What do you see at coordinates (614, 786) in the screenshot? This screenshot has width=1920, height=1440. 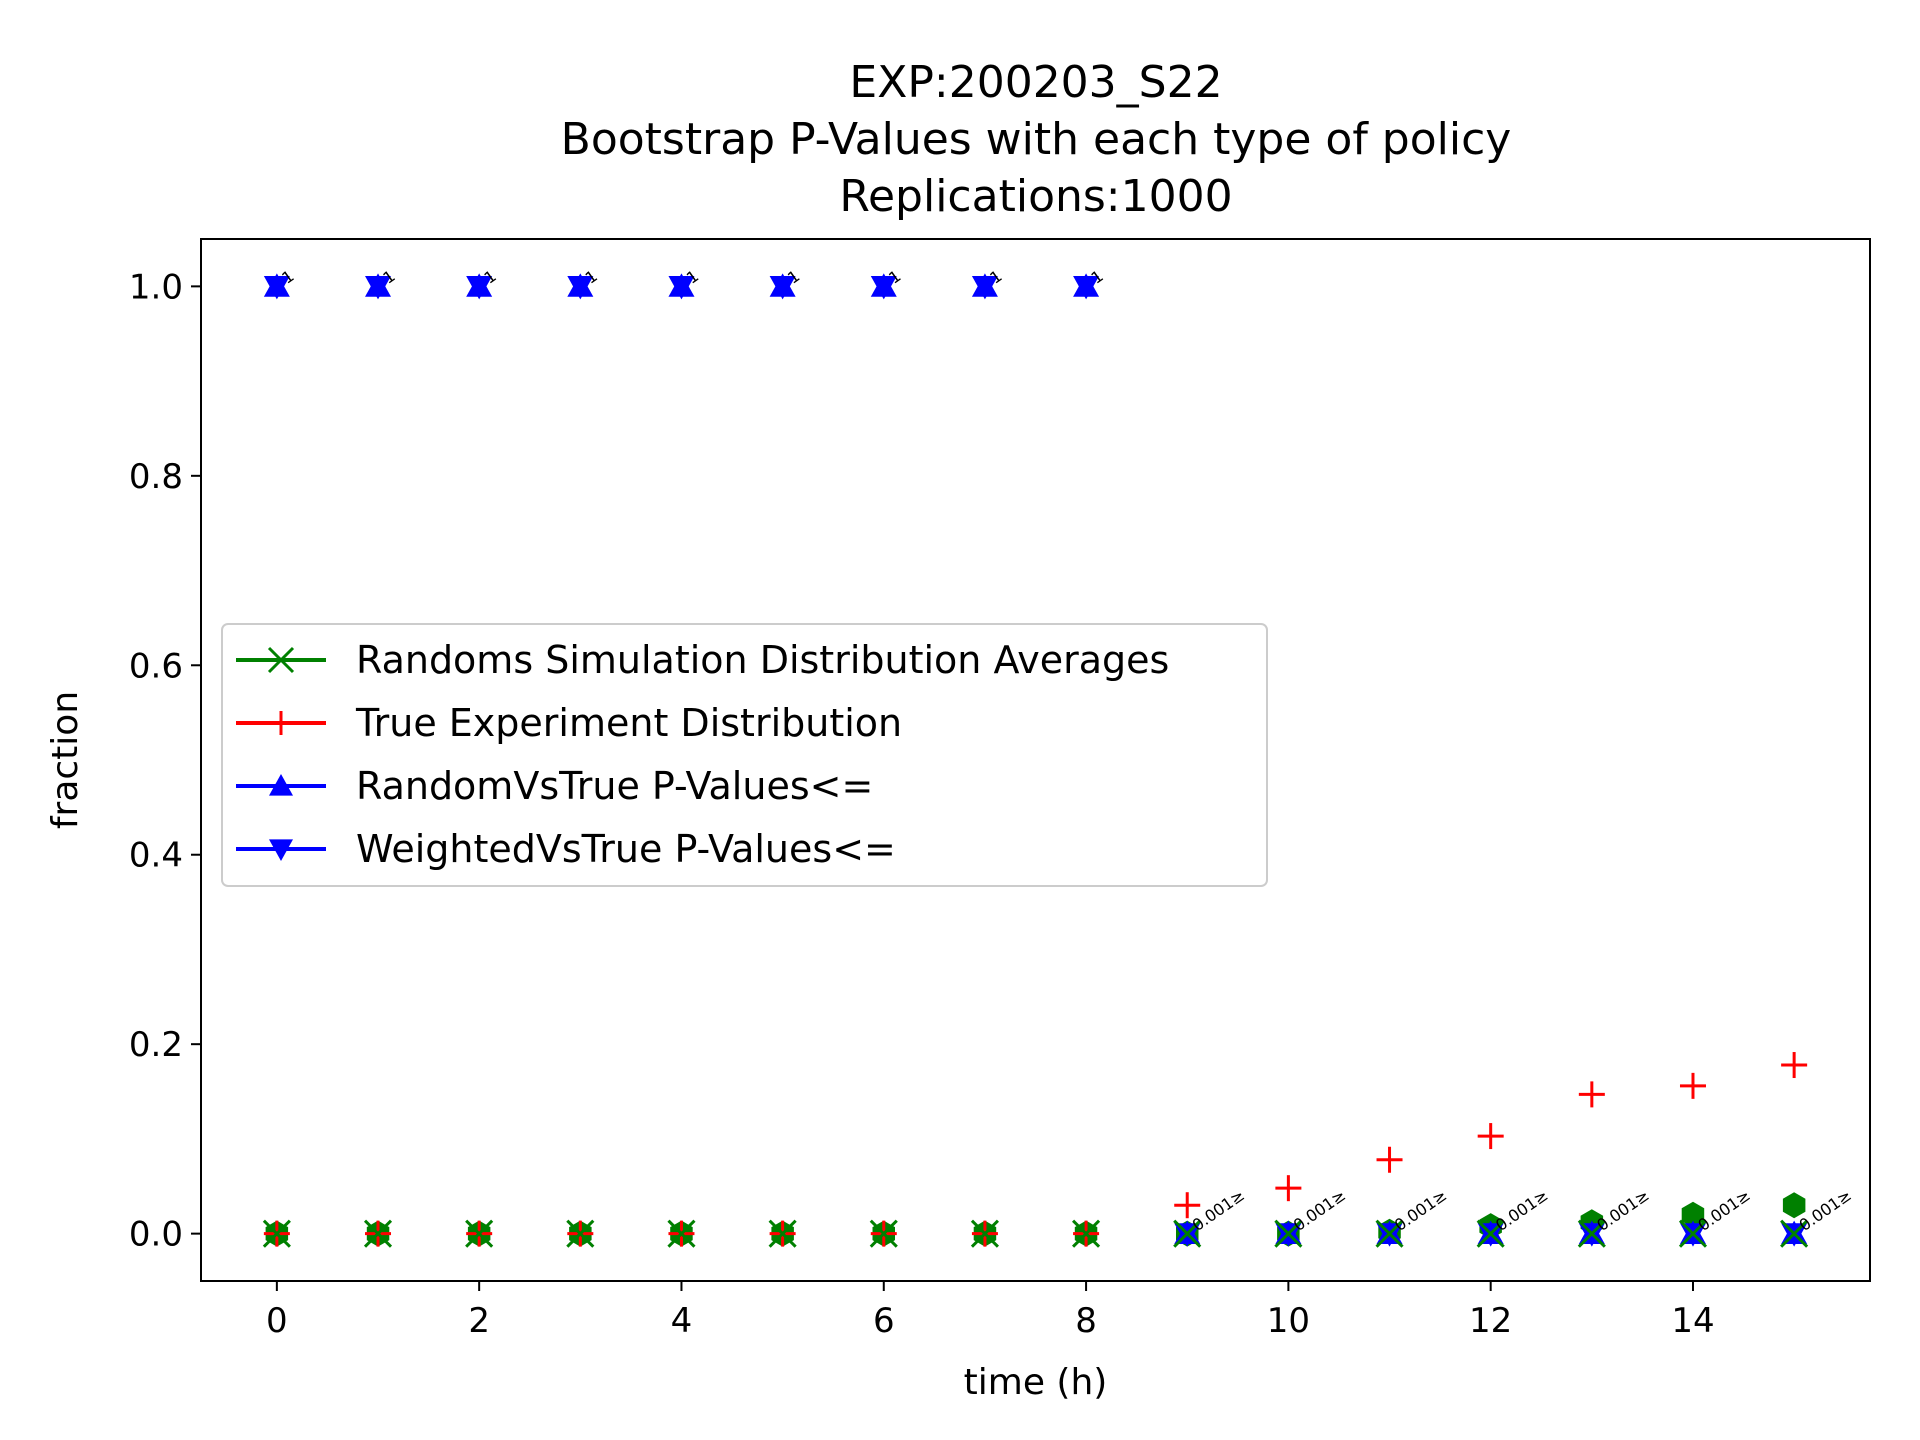 I see `legend-label: RandomVsTrue P-Values<=` at bounding box center [614, 786].